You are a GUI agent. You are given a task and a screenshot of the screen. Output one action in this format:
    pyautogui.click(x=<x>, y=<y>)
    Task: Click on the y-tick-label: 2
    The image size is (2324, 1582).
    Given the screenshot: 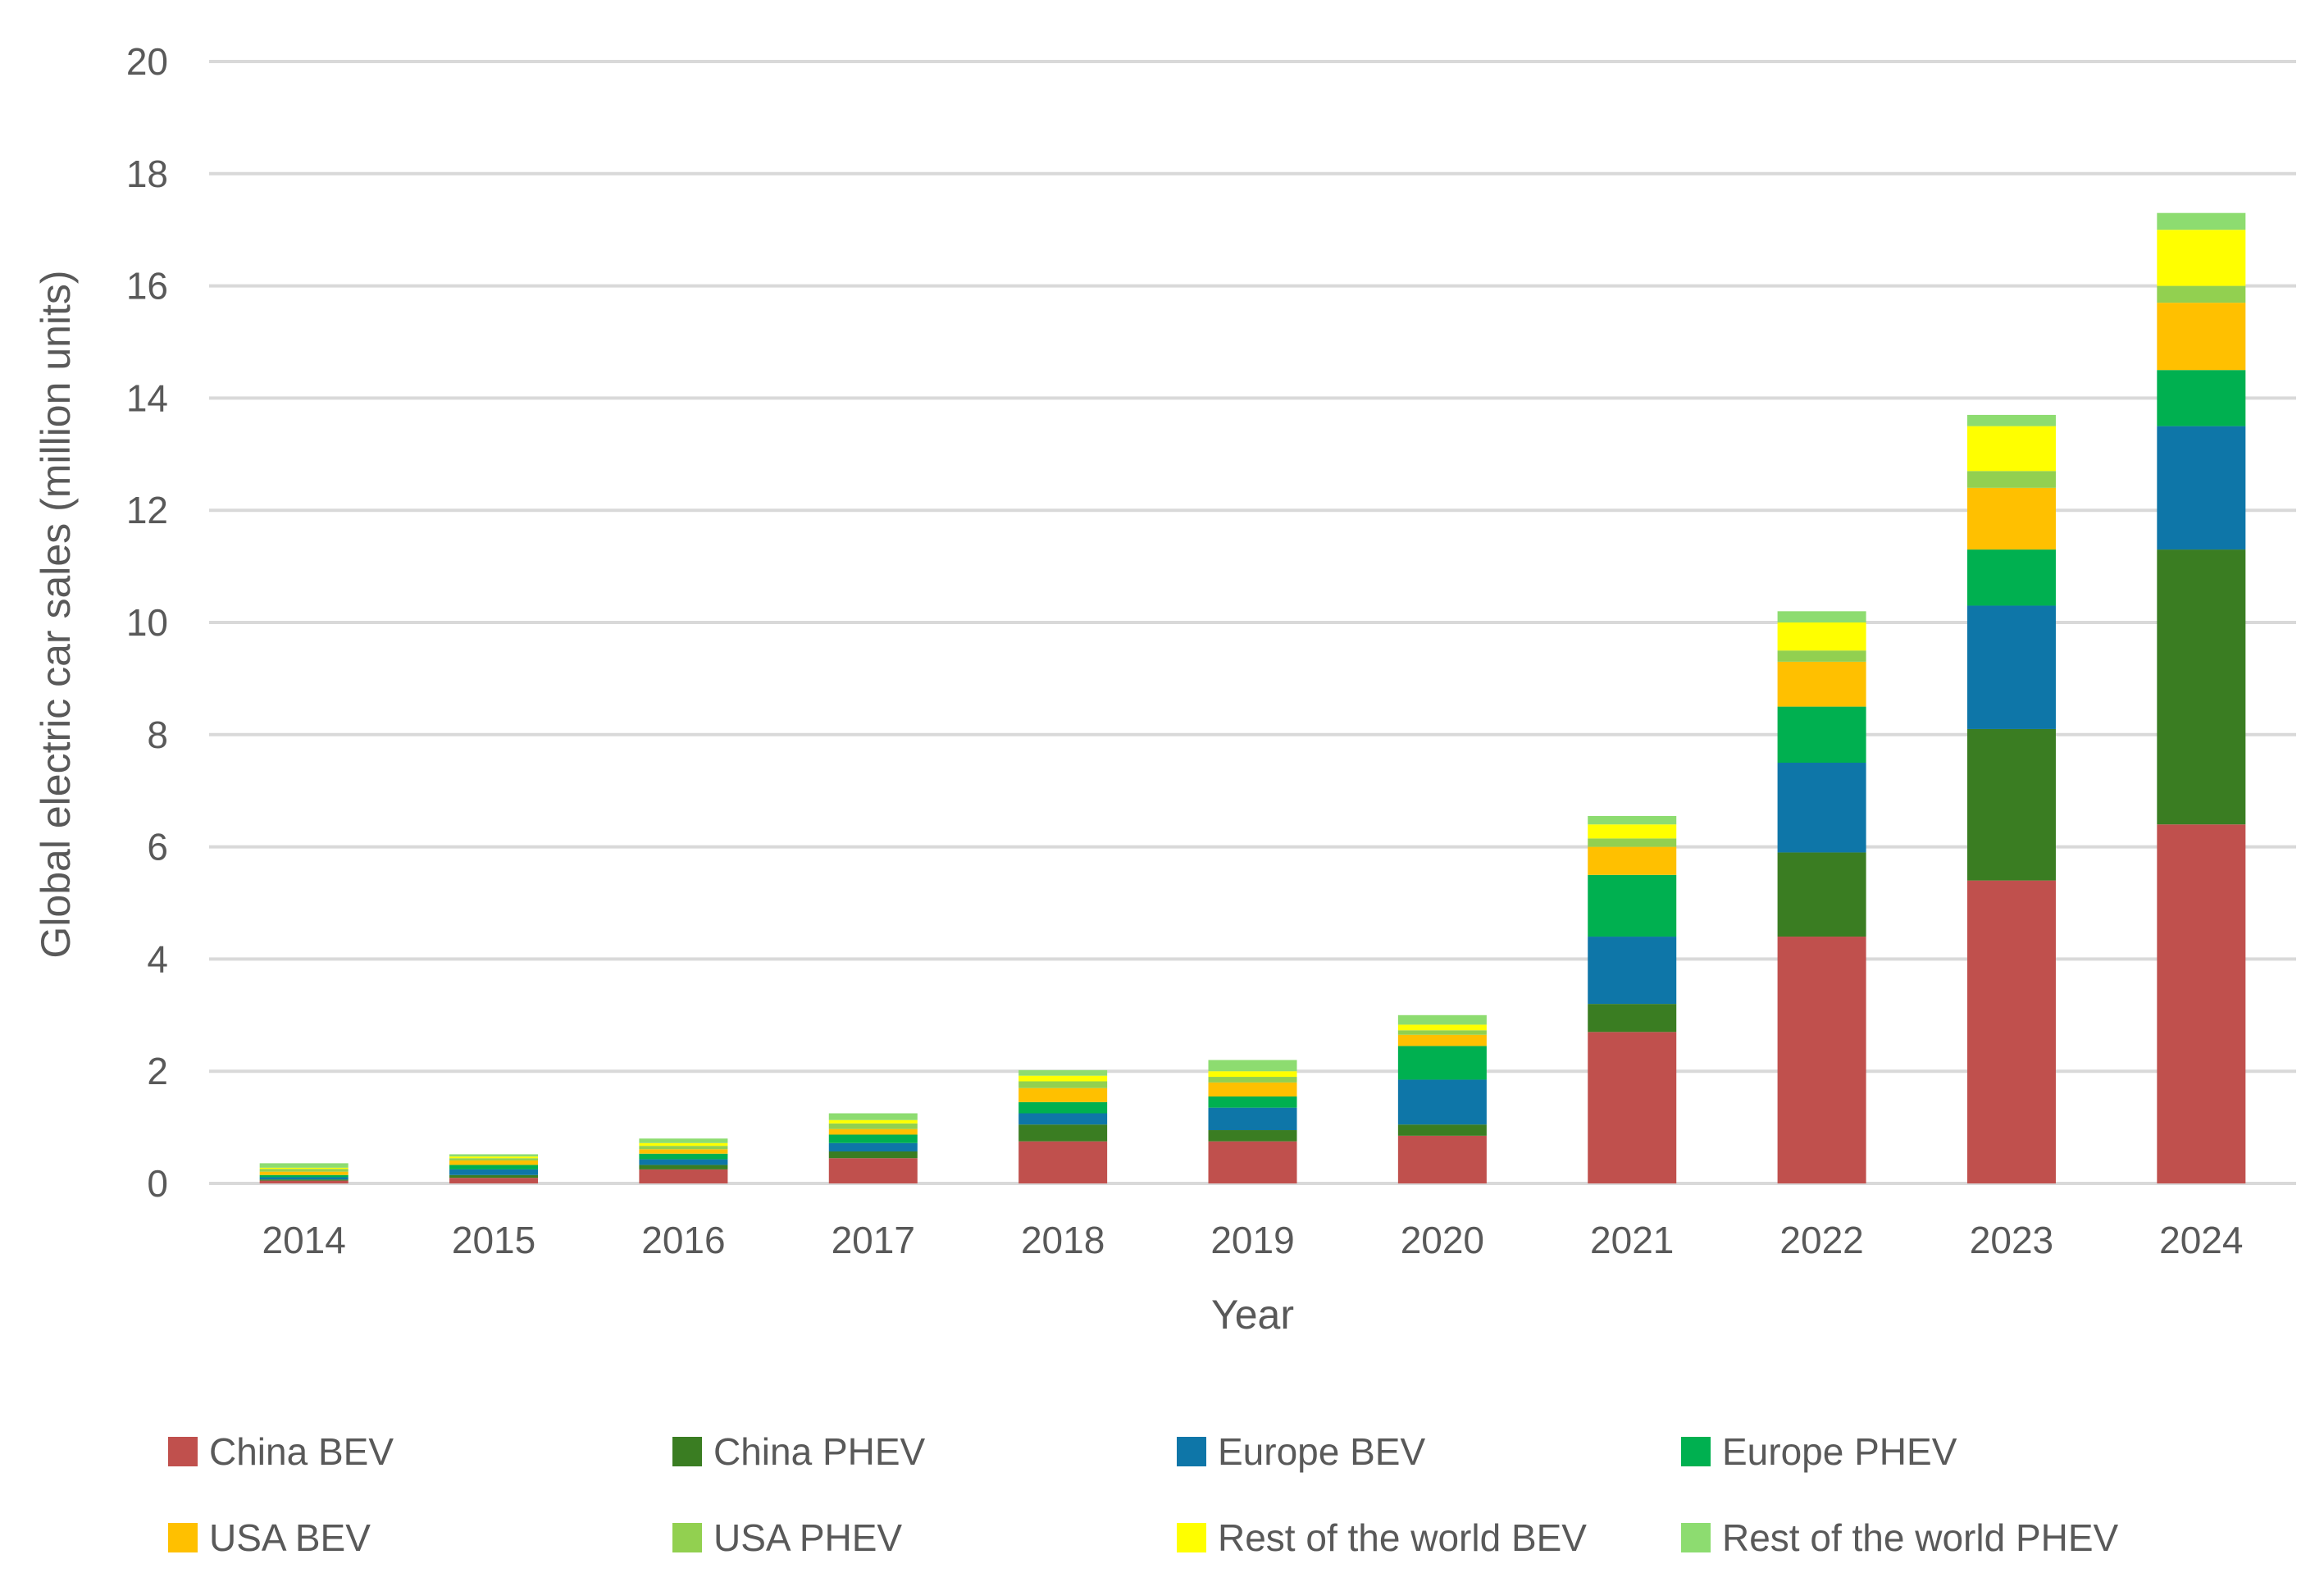 What is the action you would take?
    pyautogui.click(x=157, y=1071)
    